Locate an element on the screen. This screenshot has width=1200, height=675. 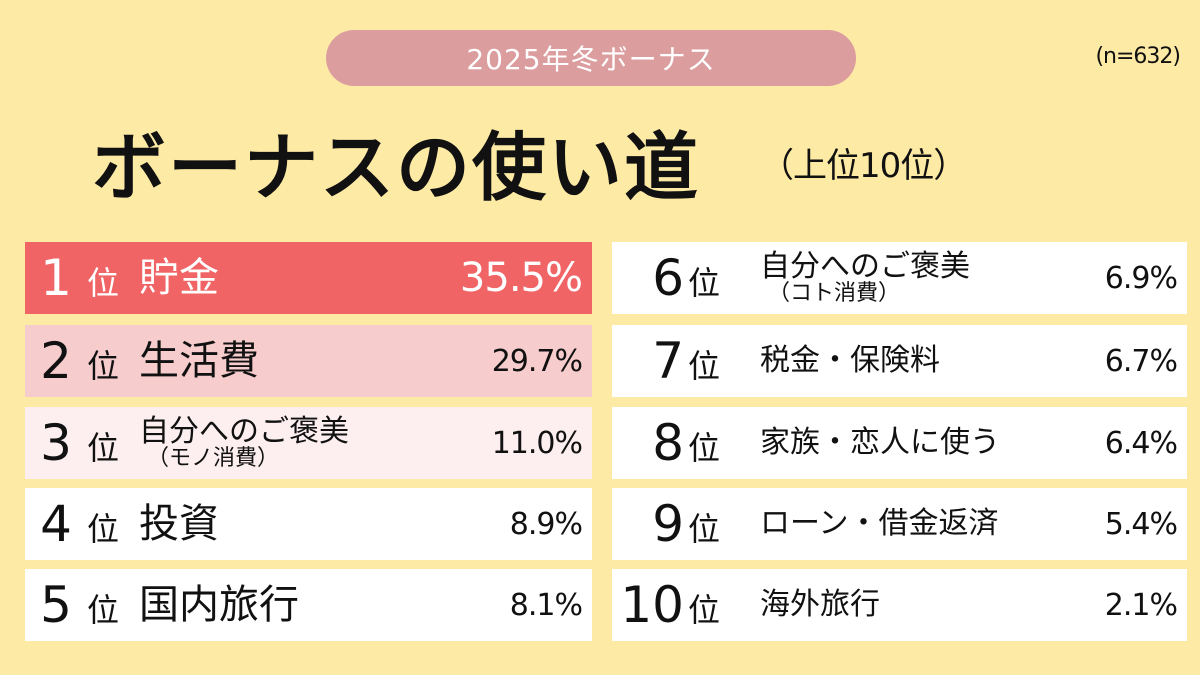
badge-label: 2025年冬ボーナス is located at coordinates (591, 59).